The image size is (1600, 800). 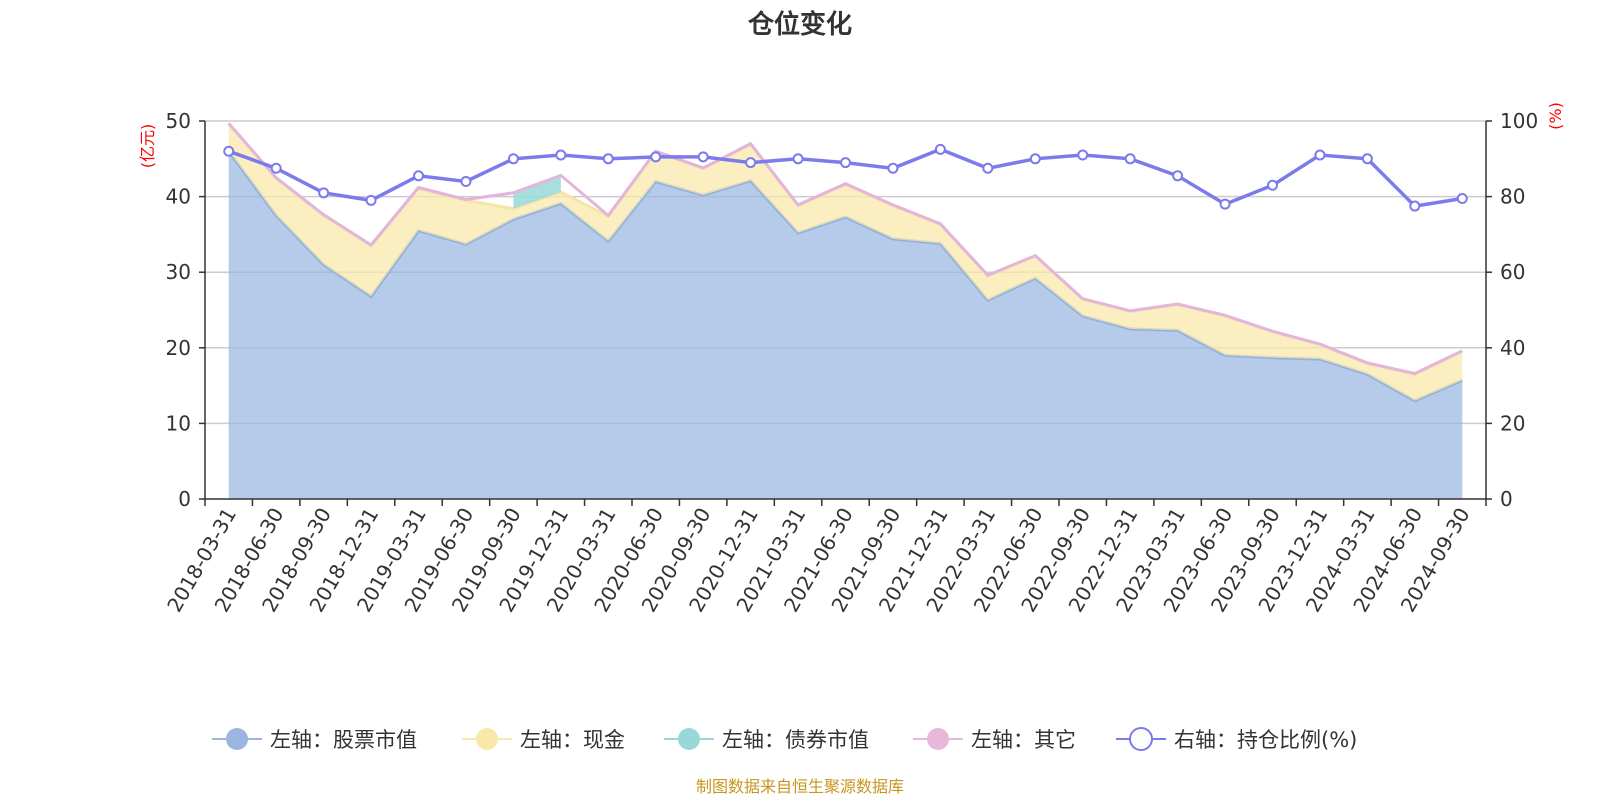 I want to click on right-tick-label: 40, so click(x=1512, y=348).